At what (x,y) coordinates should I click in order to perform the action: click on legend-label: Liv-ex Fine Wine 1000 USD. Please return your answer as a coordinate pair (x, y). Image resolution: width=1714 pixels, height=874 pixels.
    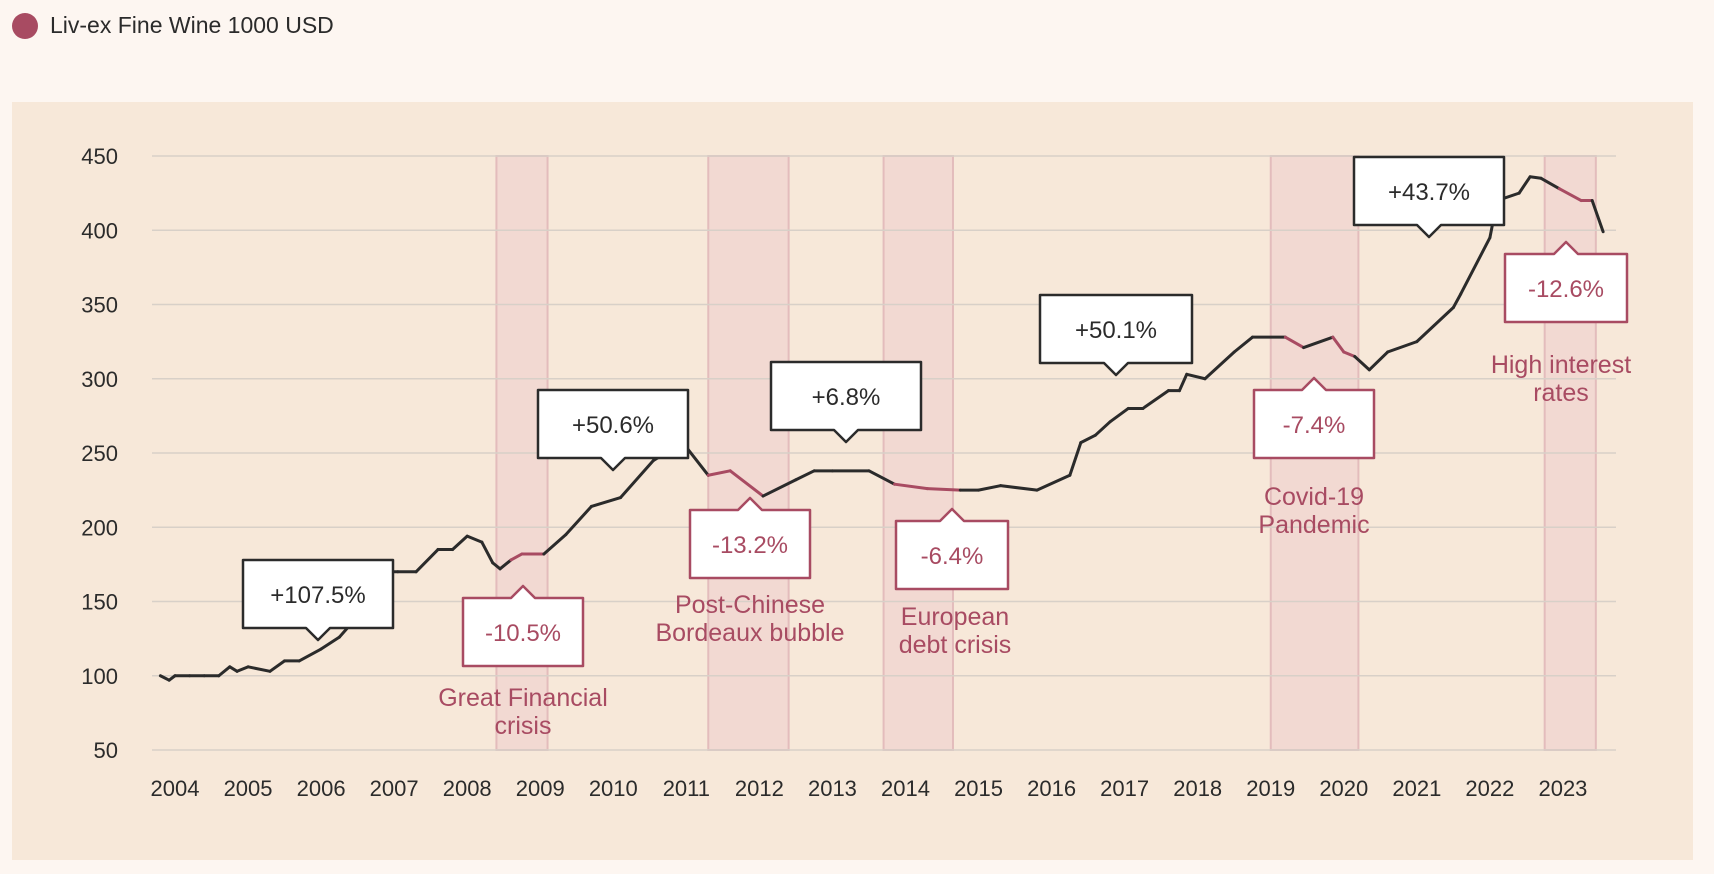
    Looking at the image, I should click on (192, 25).